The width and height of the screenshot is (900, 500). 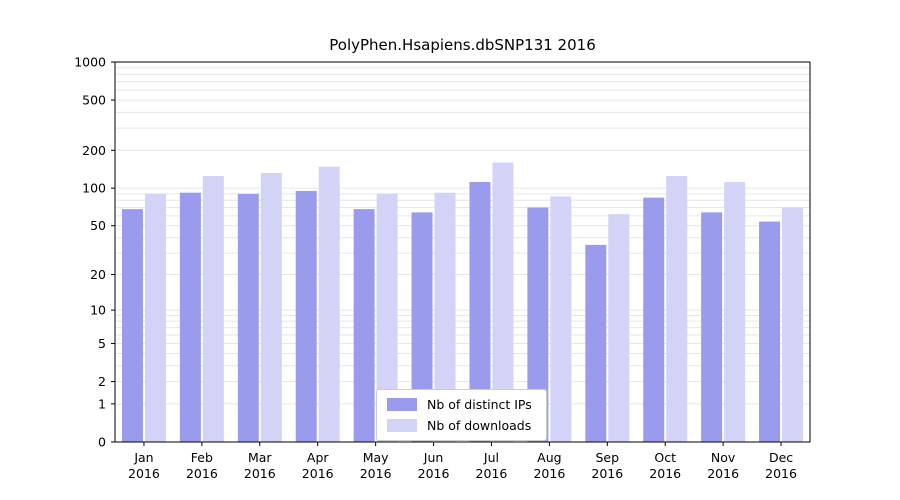 I want to click on legend-item-downloads: Nb of downloads, so click(x=459, y=425).